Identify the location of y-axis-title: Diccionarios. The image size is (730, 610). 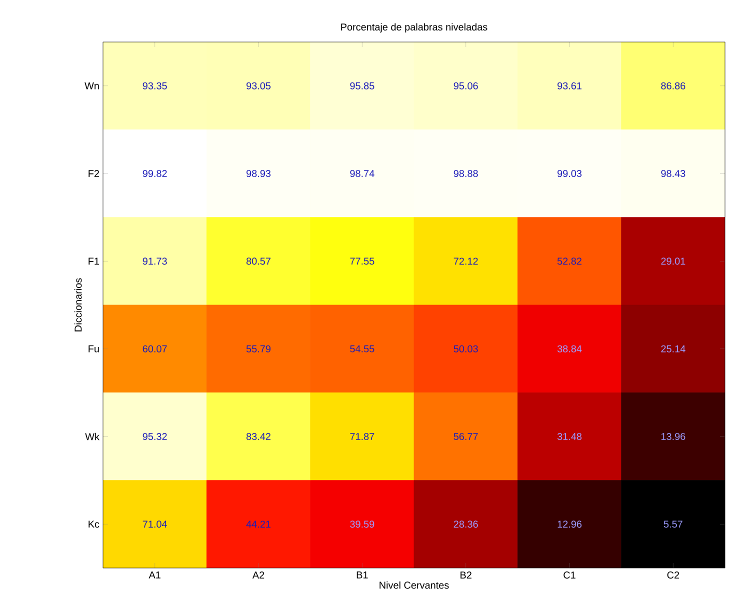
(78, 305).